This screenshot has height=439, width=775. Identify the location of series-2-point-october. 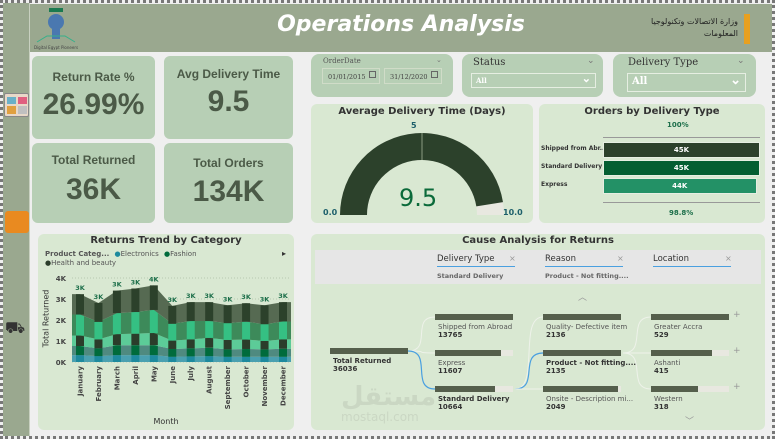
(246, 344).